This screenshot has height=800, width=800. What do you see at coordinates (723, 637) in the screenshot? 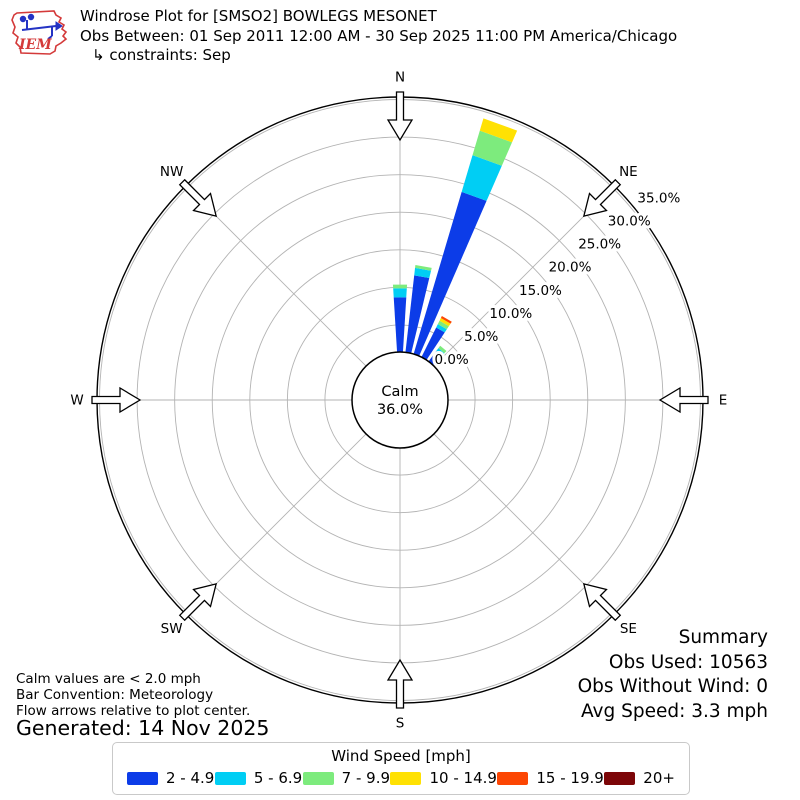
I see `summary-title: Summary` at bounding box center [723, 637].